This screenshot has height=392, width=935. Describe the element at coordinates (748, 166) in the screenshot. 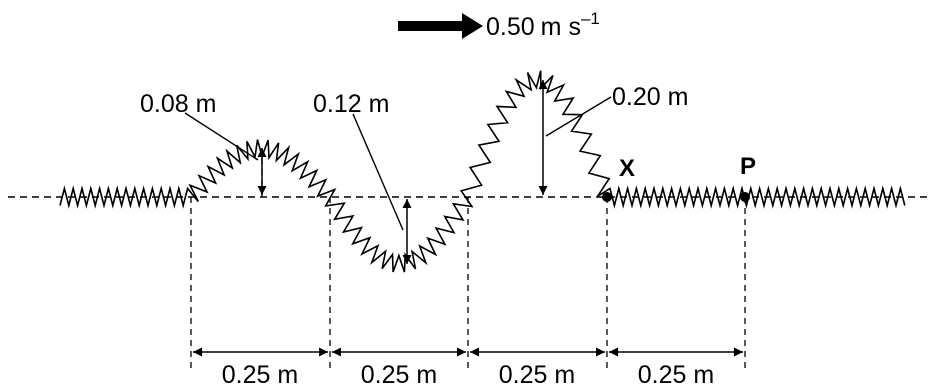

I see `point-p-label: P` at that location.